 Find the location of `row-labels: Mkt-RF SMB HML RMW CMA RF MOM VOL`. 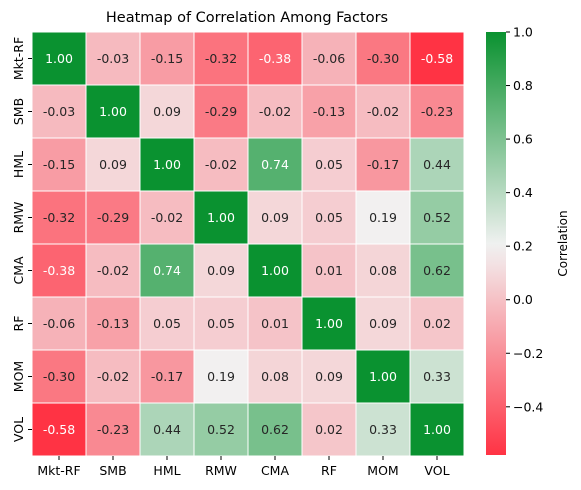

row-labels: Mkt-RF SMB HML RMW CMA RF MOM VOL is located at coordinates (21, 239).